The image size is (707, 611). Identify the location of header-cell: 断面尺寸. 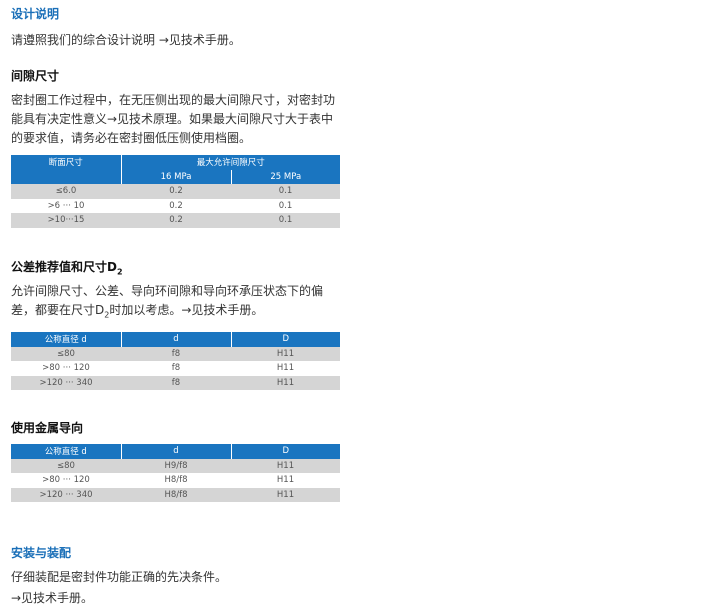
(66, 162).